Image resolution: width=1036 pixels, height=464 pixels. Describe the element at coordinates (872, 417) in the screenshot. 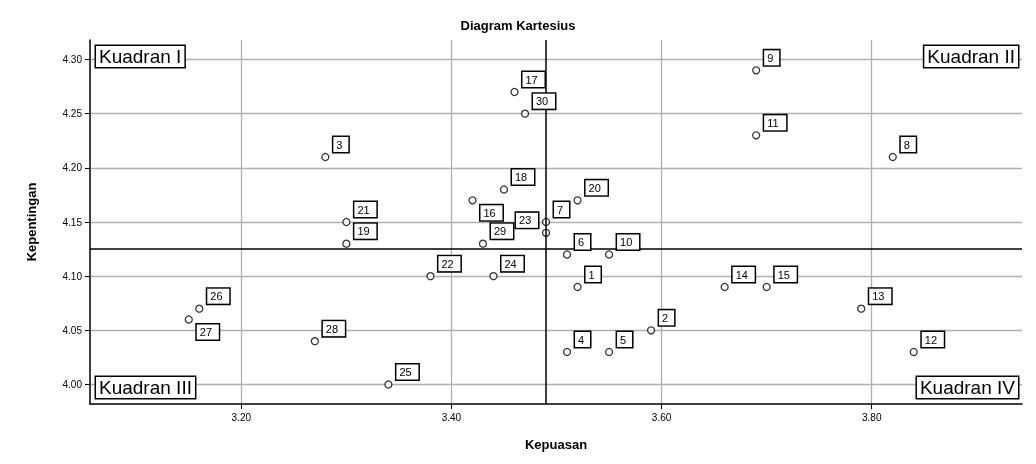

I see `x-tick-label: 3.80` at that location.